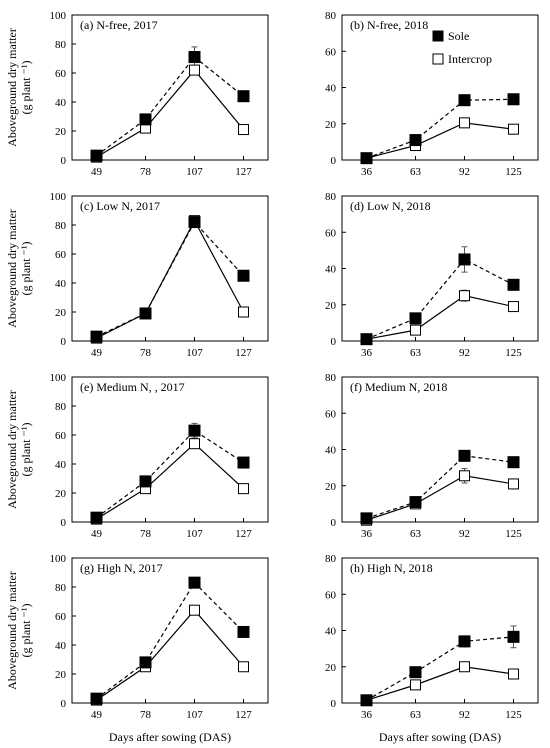 The width and height of the screenshot is (550, 748). Describe the element at coordinates (391, 568) in the screenshot. I see `panel-title: (h) High N, 2018` at that location.